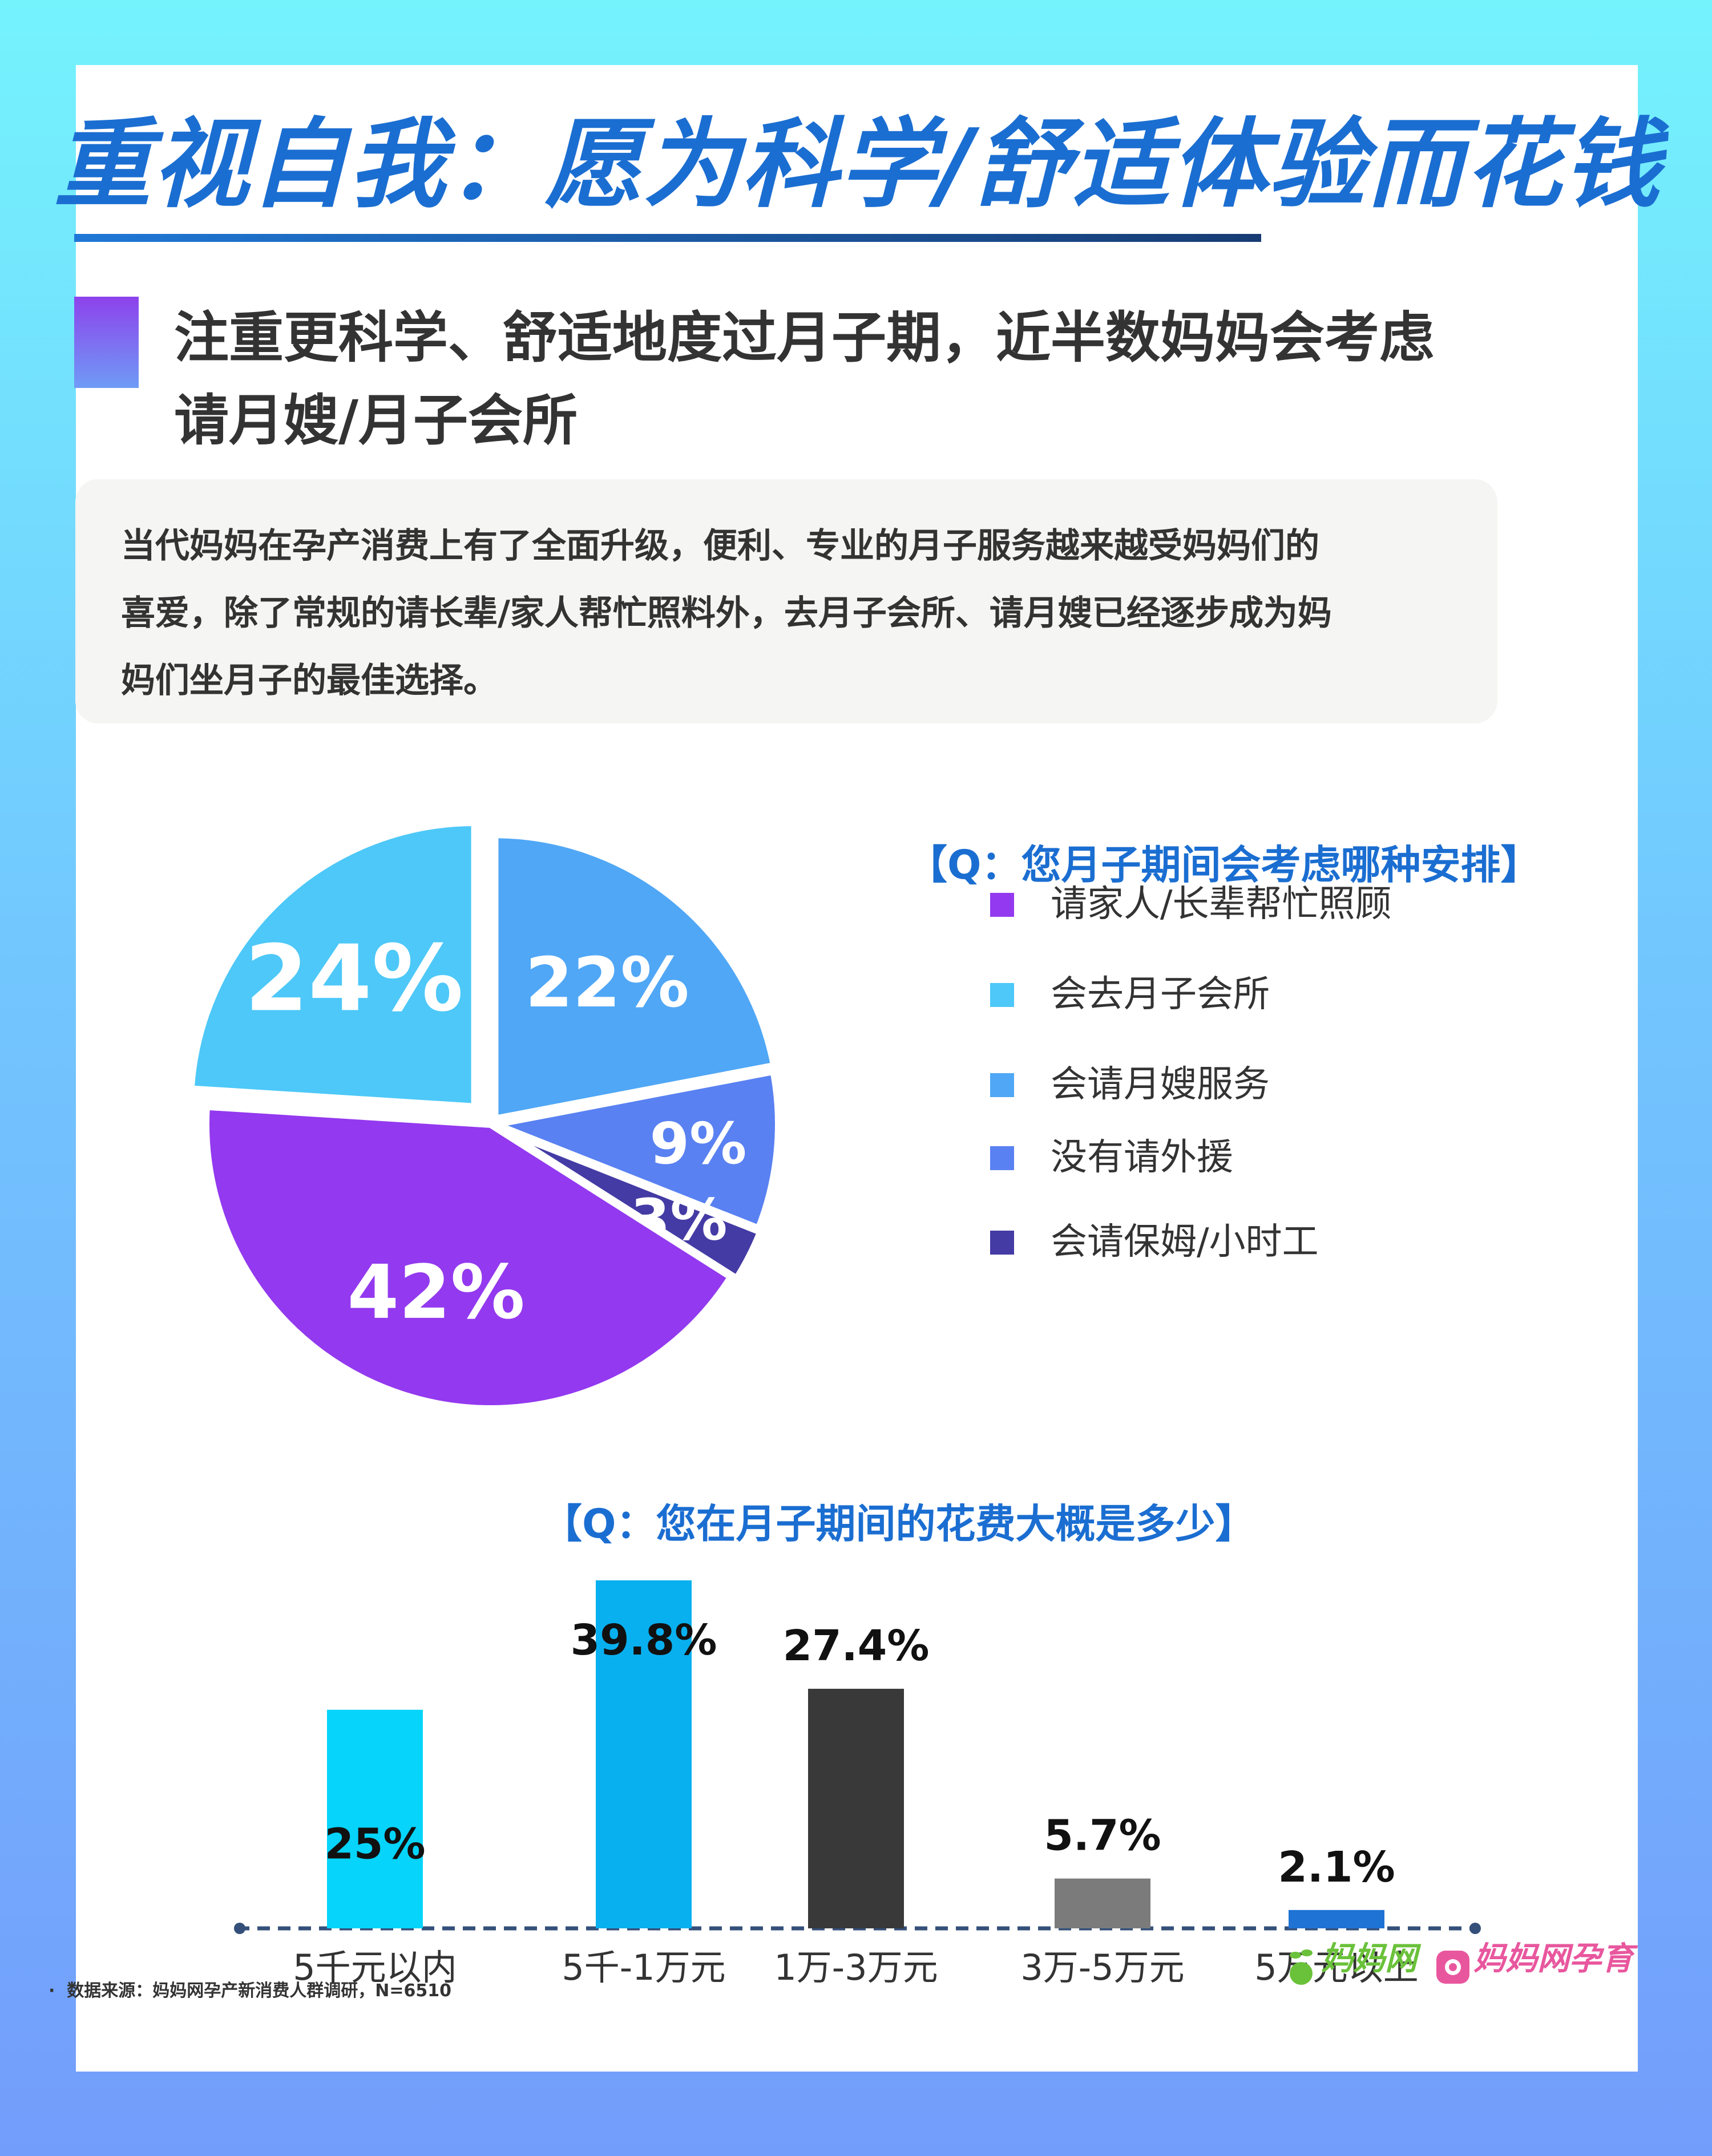 The width and height of the screenshot is (1712, 2156). I want to click on logo2-text: 妈妈网孕育, so click(1553, 1959).